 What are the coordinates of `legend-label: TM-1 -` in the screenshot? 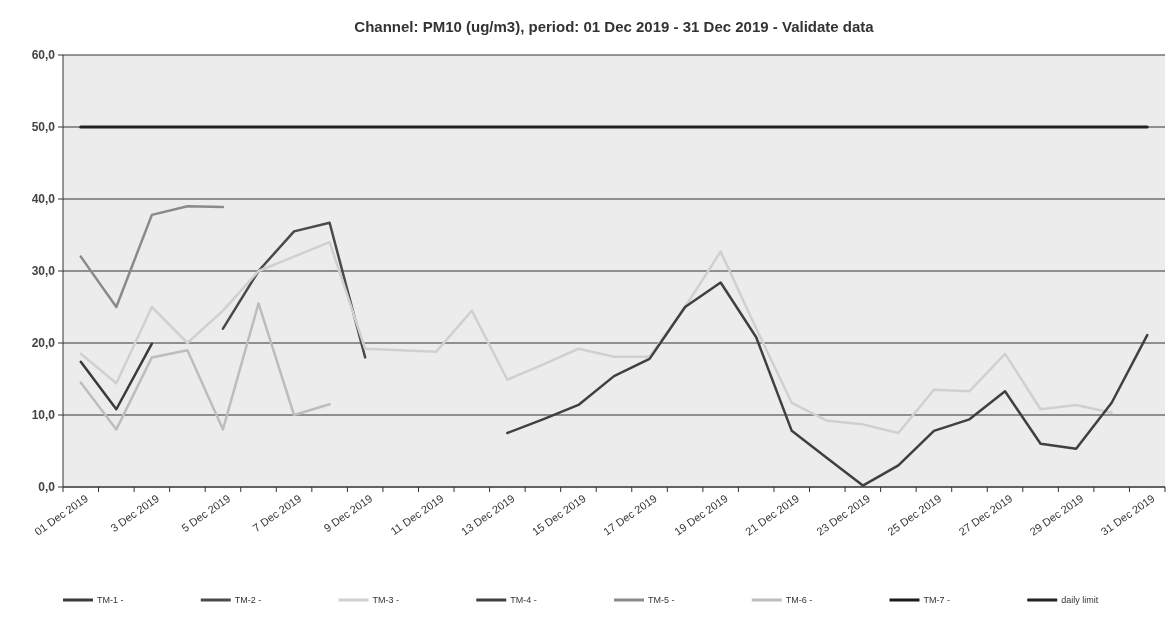 It's located at (110, 600).